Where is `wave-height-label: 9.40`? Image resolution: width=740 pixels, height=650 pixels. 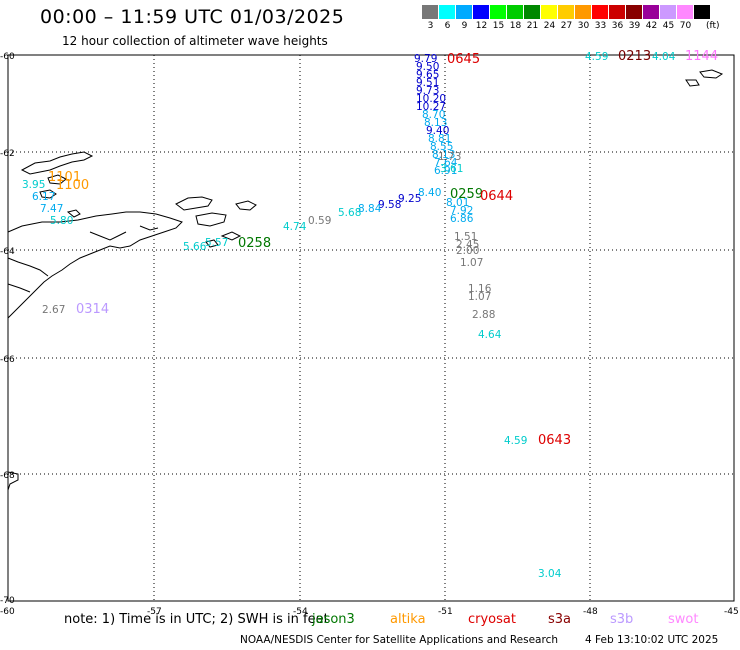
wave-height-label: 9.40 is located at coordinates (437, 131).